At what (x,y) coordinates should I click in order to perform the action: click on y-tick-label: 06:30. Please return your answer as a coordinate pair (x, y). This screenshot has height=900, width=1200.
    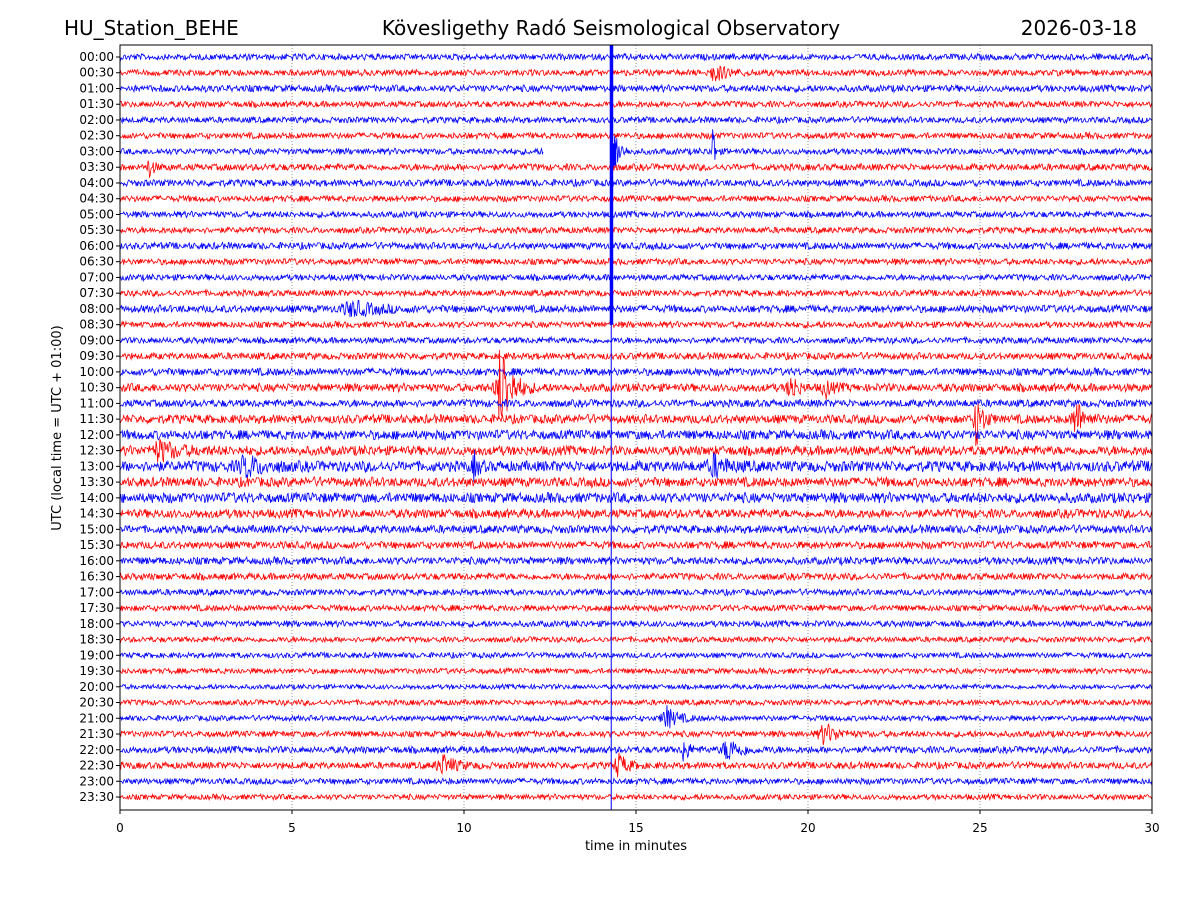
    Looking at the image, I should click on (96, 262).